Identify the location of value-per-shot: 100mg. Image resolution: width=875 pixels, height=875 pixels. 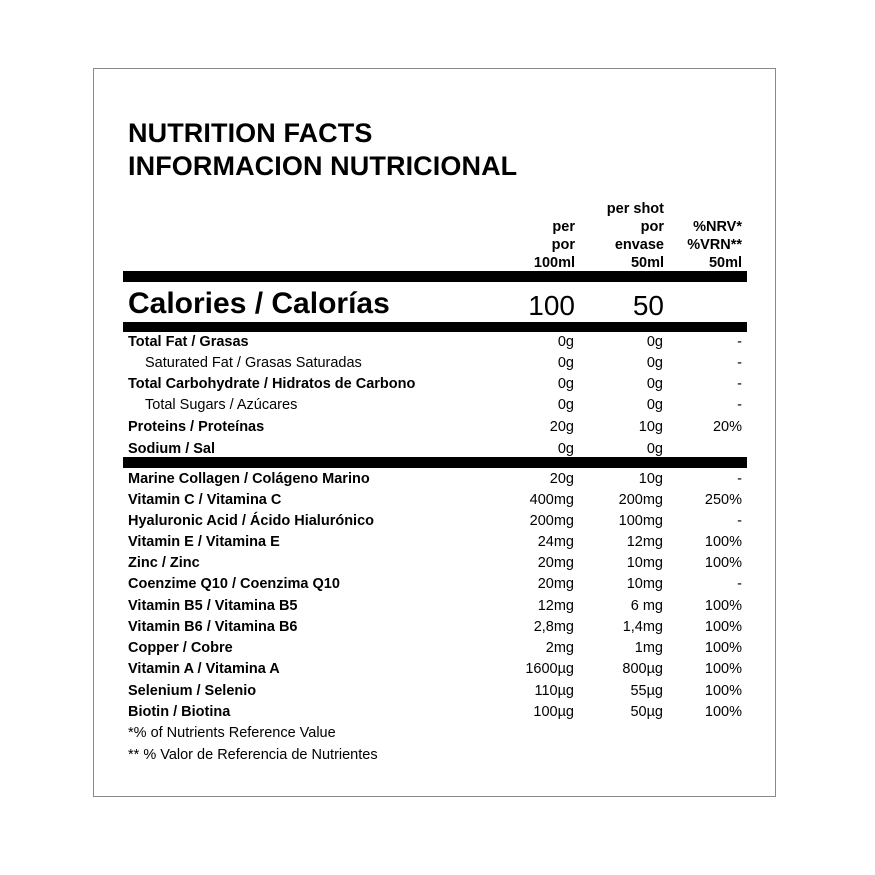
(640, 521).